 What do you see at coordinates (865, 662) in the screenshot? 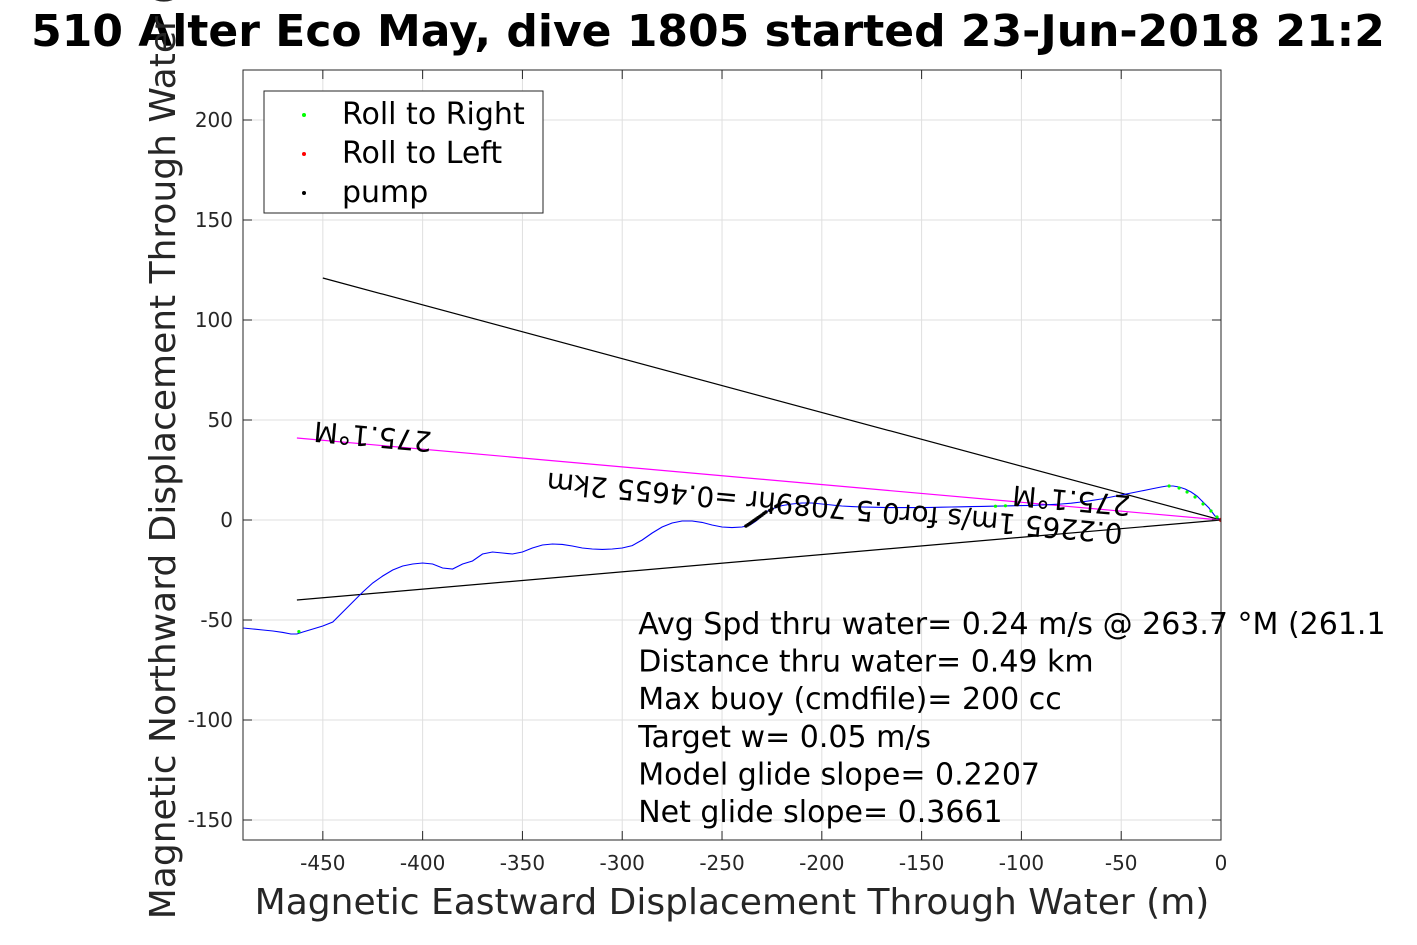
I see `annotation-line: Distance thru water= 0.49 km` at bounding box center [865, 662].